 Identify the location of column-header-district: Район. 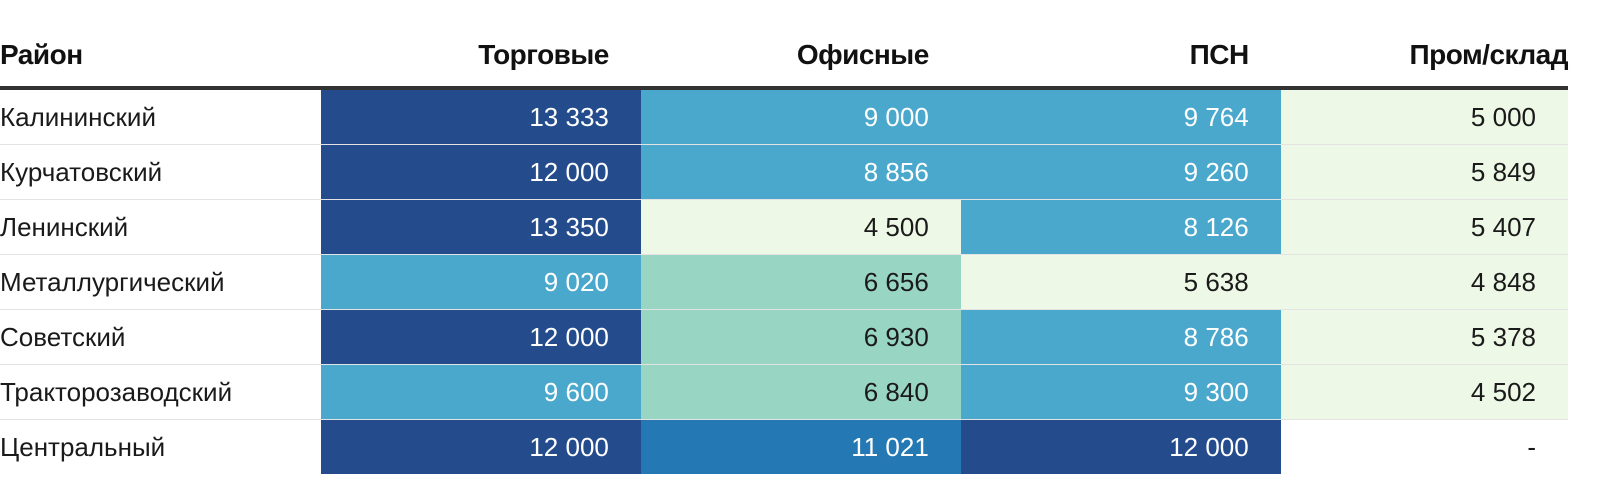
(41, 54).